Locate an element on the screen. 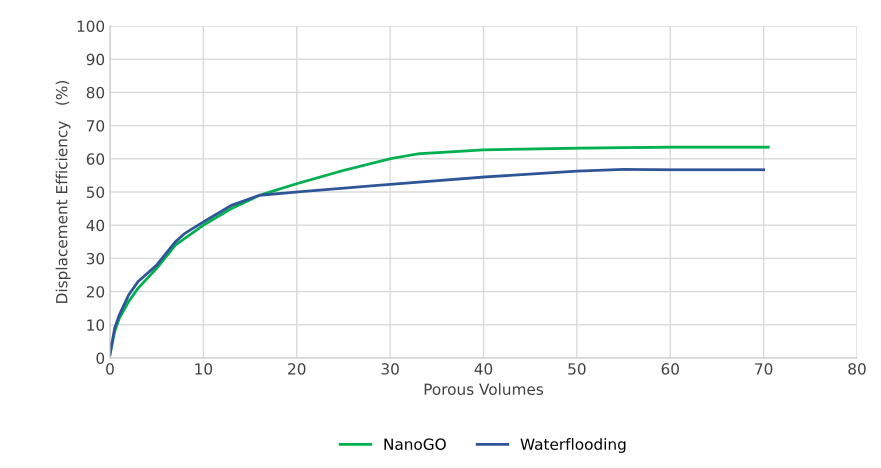 The height and width of the screenshot is (468, 881). y-tick-label: 60 is located at coordinates (95, 159).